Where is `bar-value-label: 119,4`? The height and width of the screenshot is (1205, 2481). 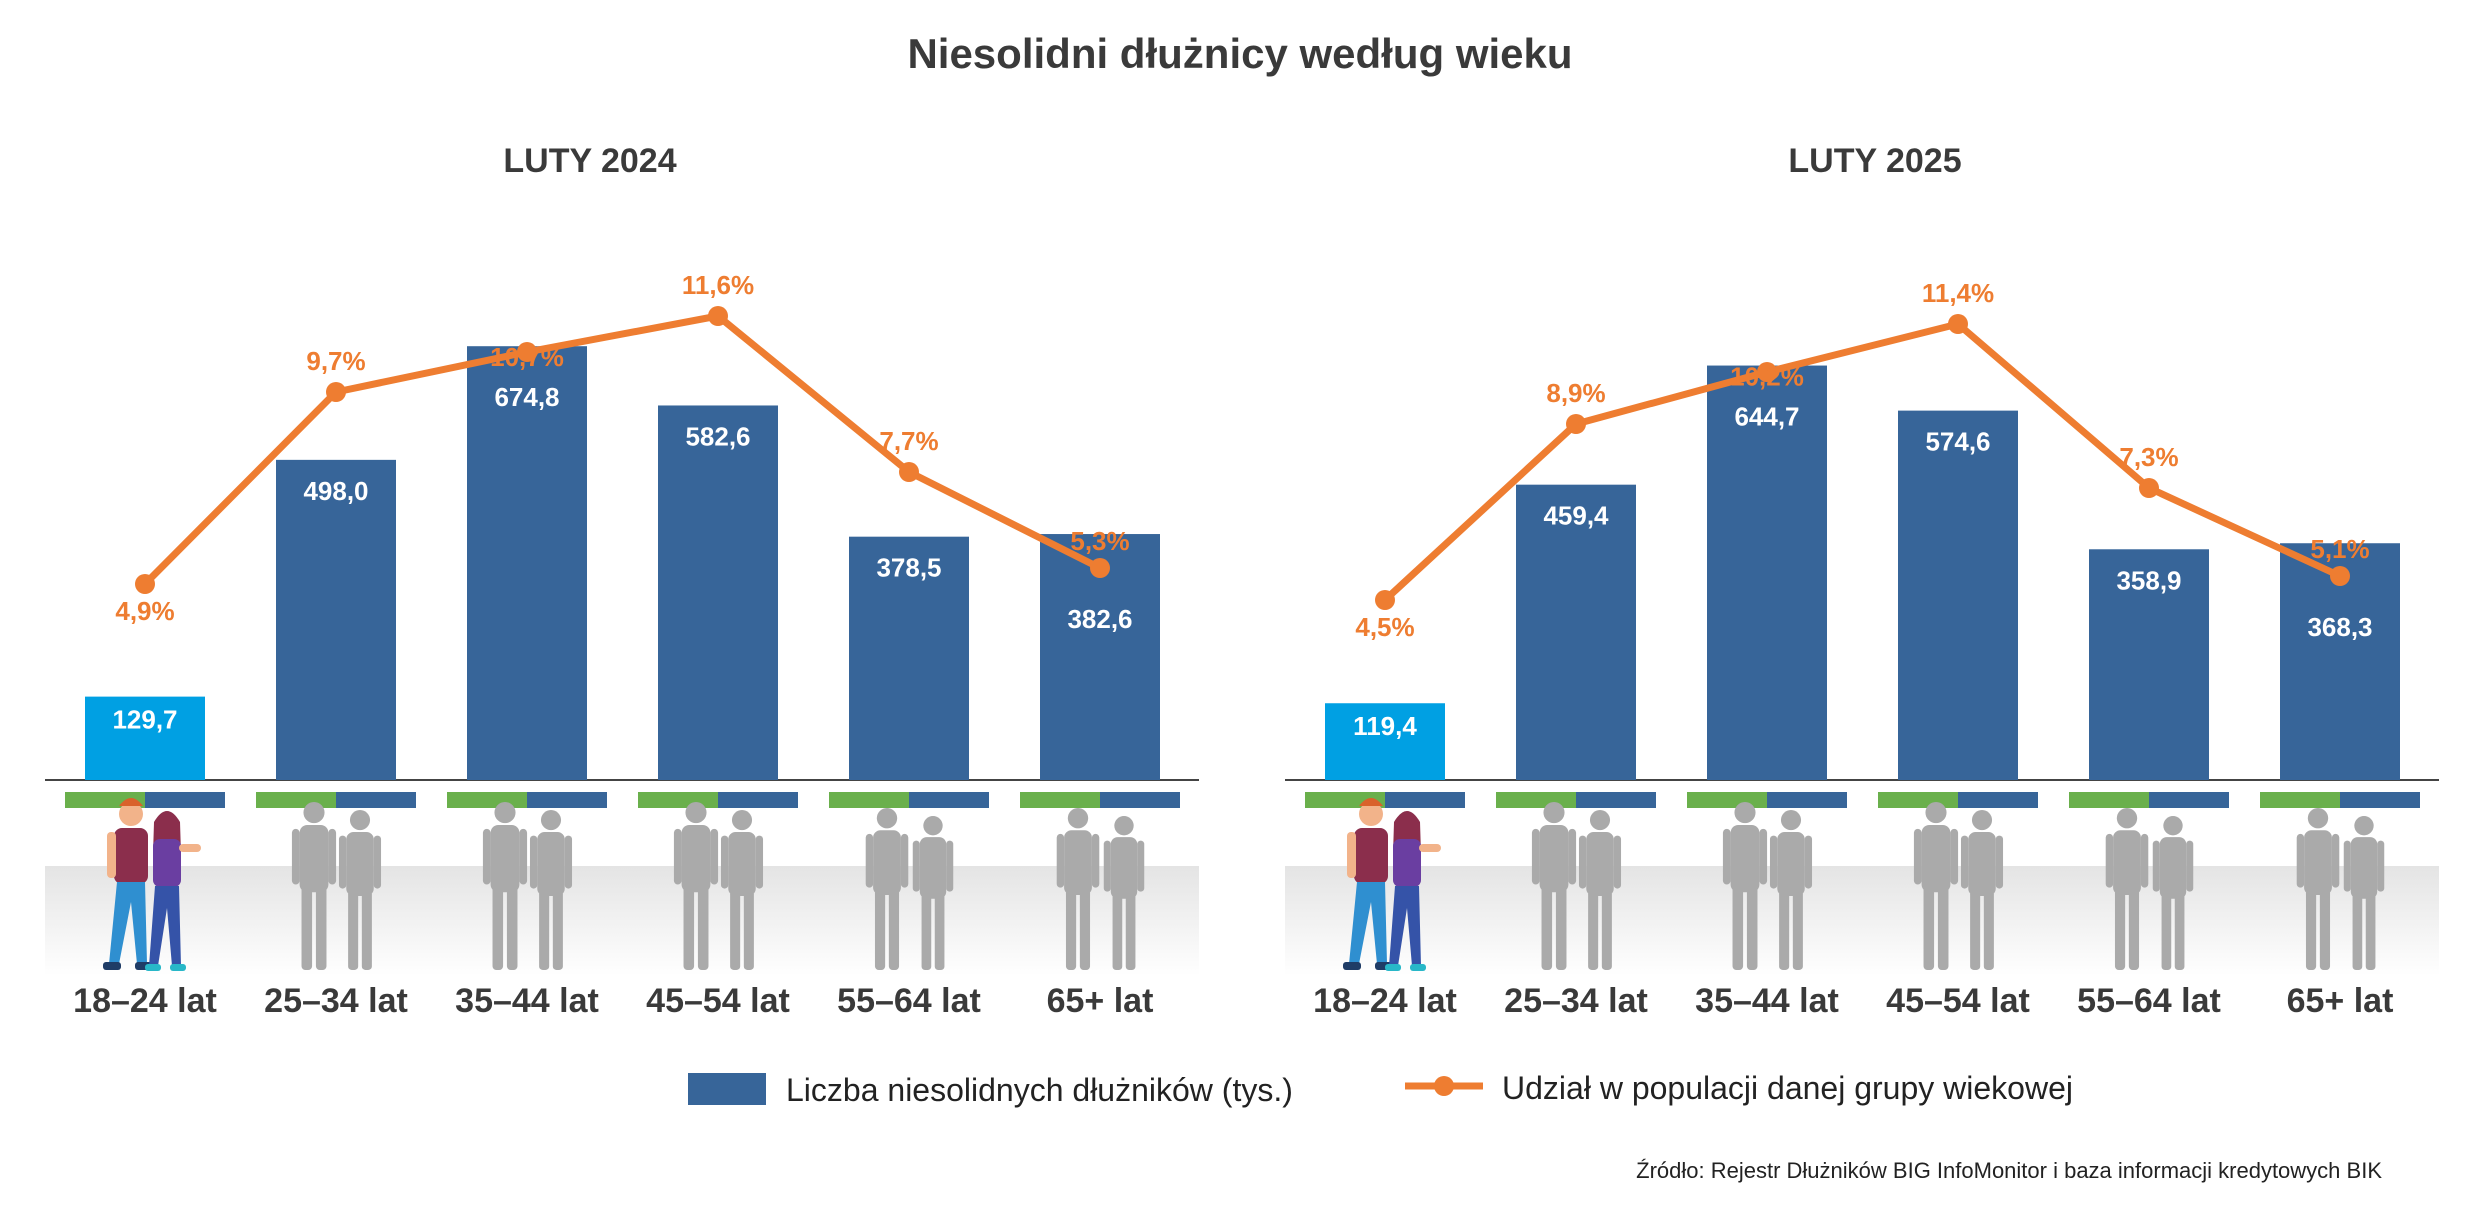
bar-value-label: 119,4 is located at coordinates (1385, 726).